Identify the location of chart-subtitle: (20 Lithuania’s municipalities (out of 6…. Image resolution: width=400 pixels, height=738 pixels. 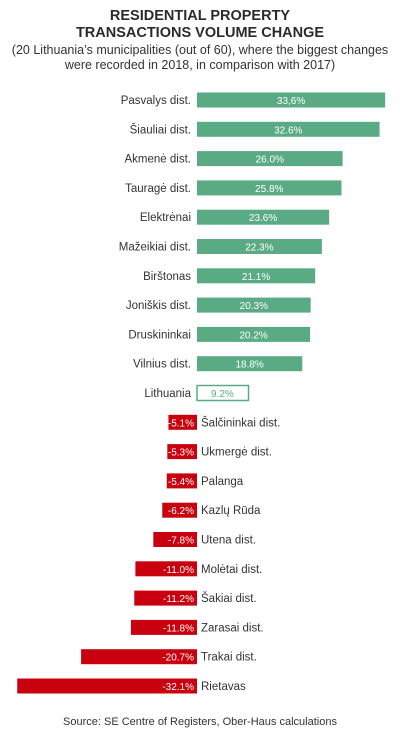
(200, 58).